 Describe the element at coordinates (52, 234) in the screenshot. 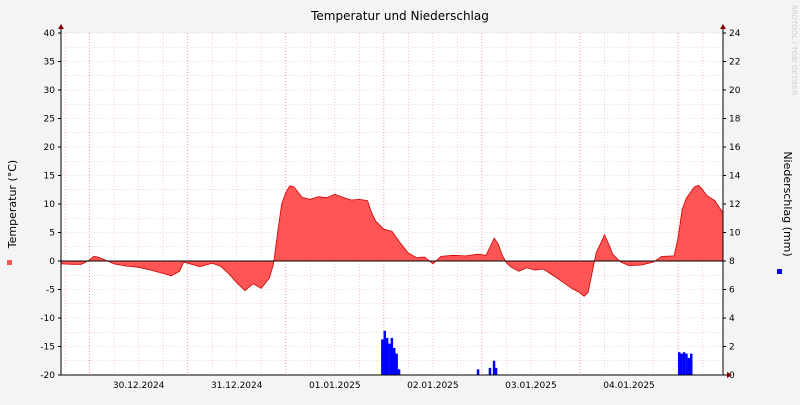

I see `y-left-tick-label: 5` at that location.